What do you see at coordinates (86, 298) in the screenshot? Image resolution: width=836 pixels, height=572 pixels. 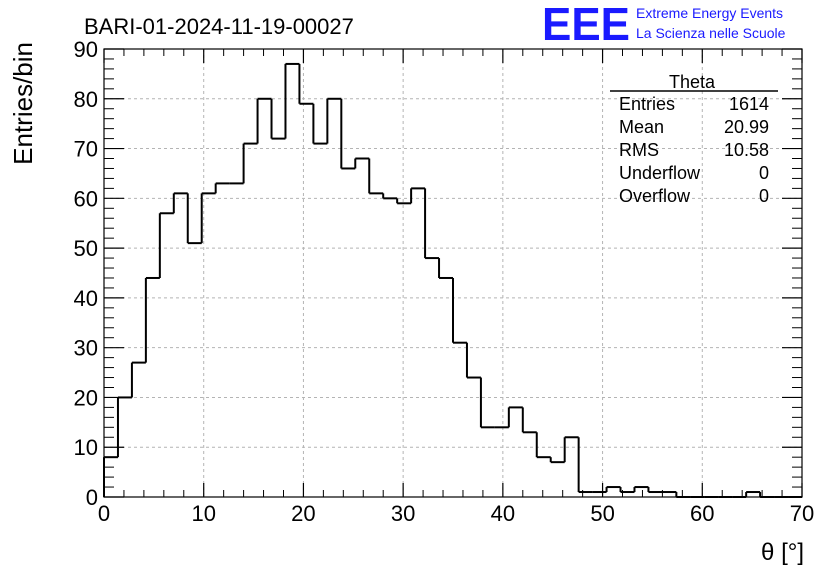 I see `y-tick-label: 40` at bounding box center [86, 298].